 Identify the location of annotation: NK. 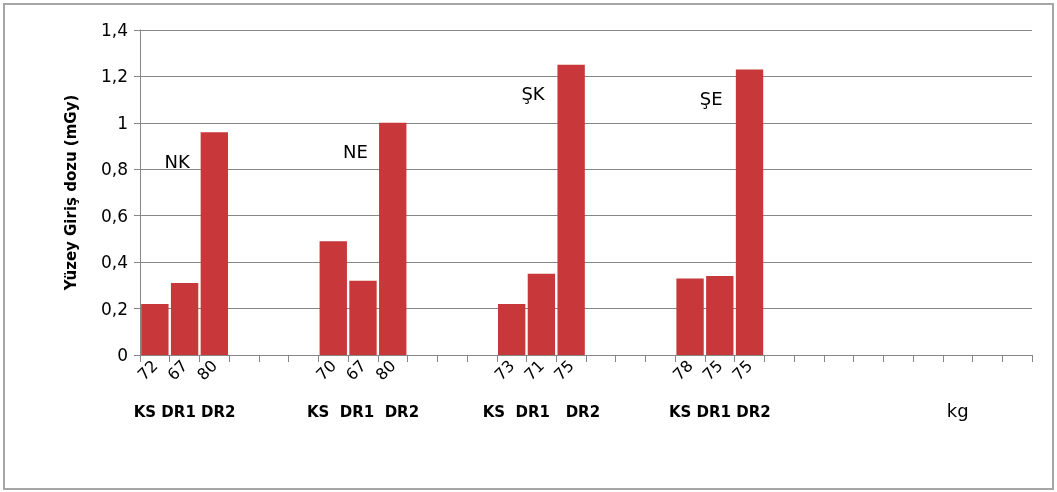
(178, 161).